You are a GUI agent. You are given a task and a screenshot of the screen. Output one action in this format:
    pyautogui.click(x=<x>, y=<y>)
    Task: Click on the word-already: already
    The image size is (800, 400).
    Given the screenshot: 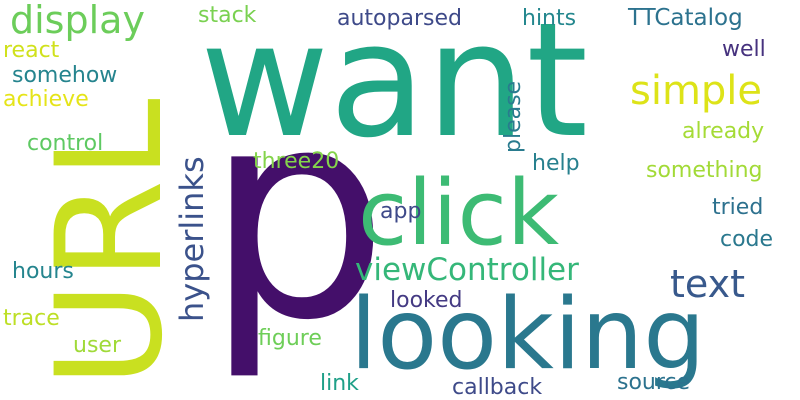 What is the action you would take?
    pyautogui.click(x=723, y=131)
    